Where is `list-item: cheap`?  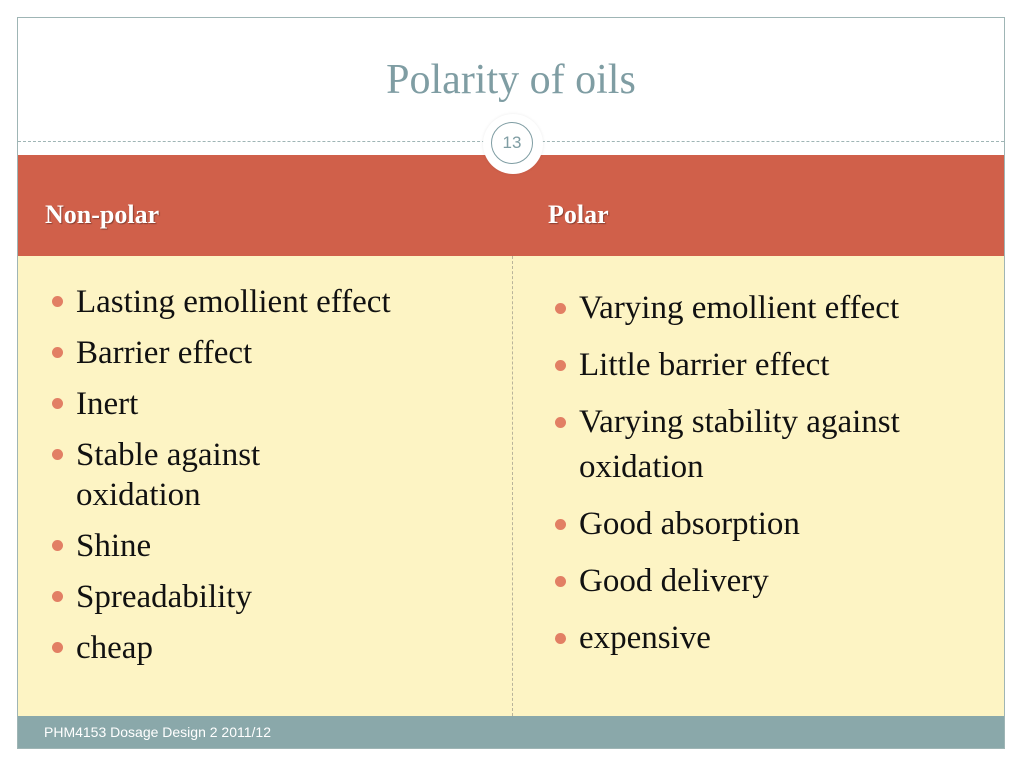 list-item: cheap is located at coordinates (276, 648).